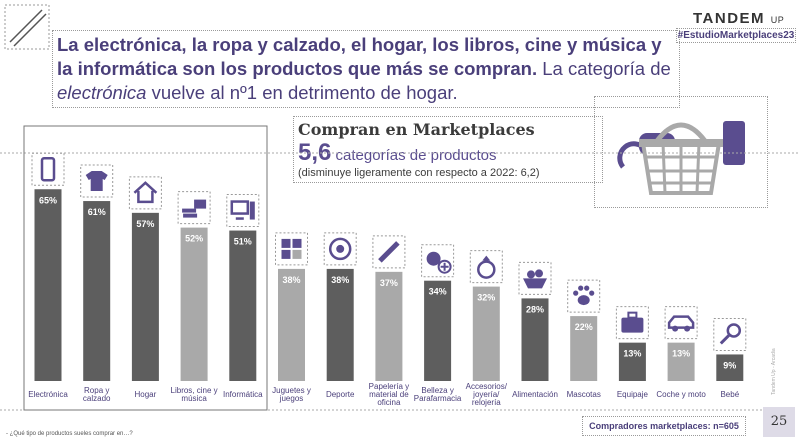  What do you see at coordinates (729, 394) in the screenshot?
I see `category-label: Bebé` at bounding box center [729, 394].